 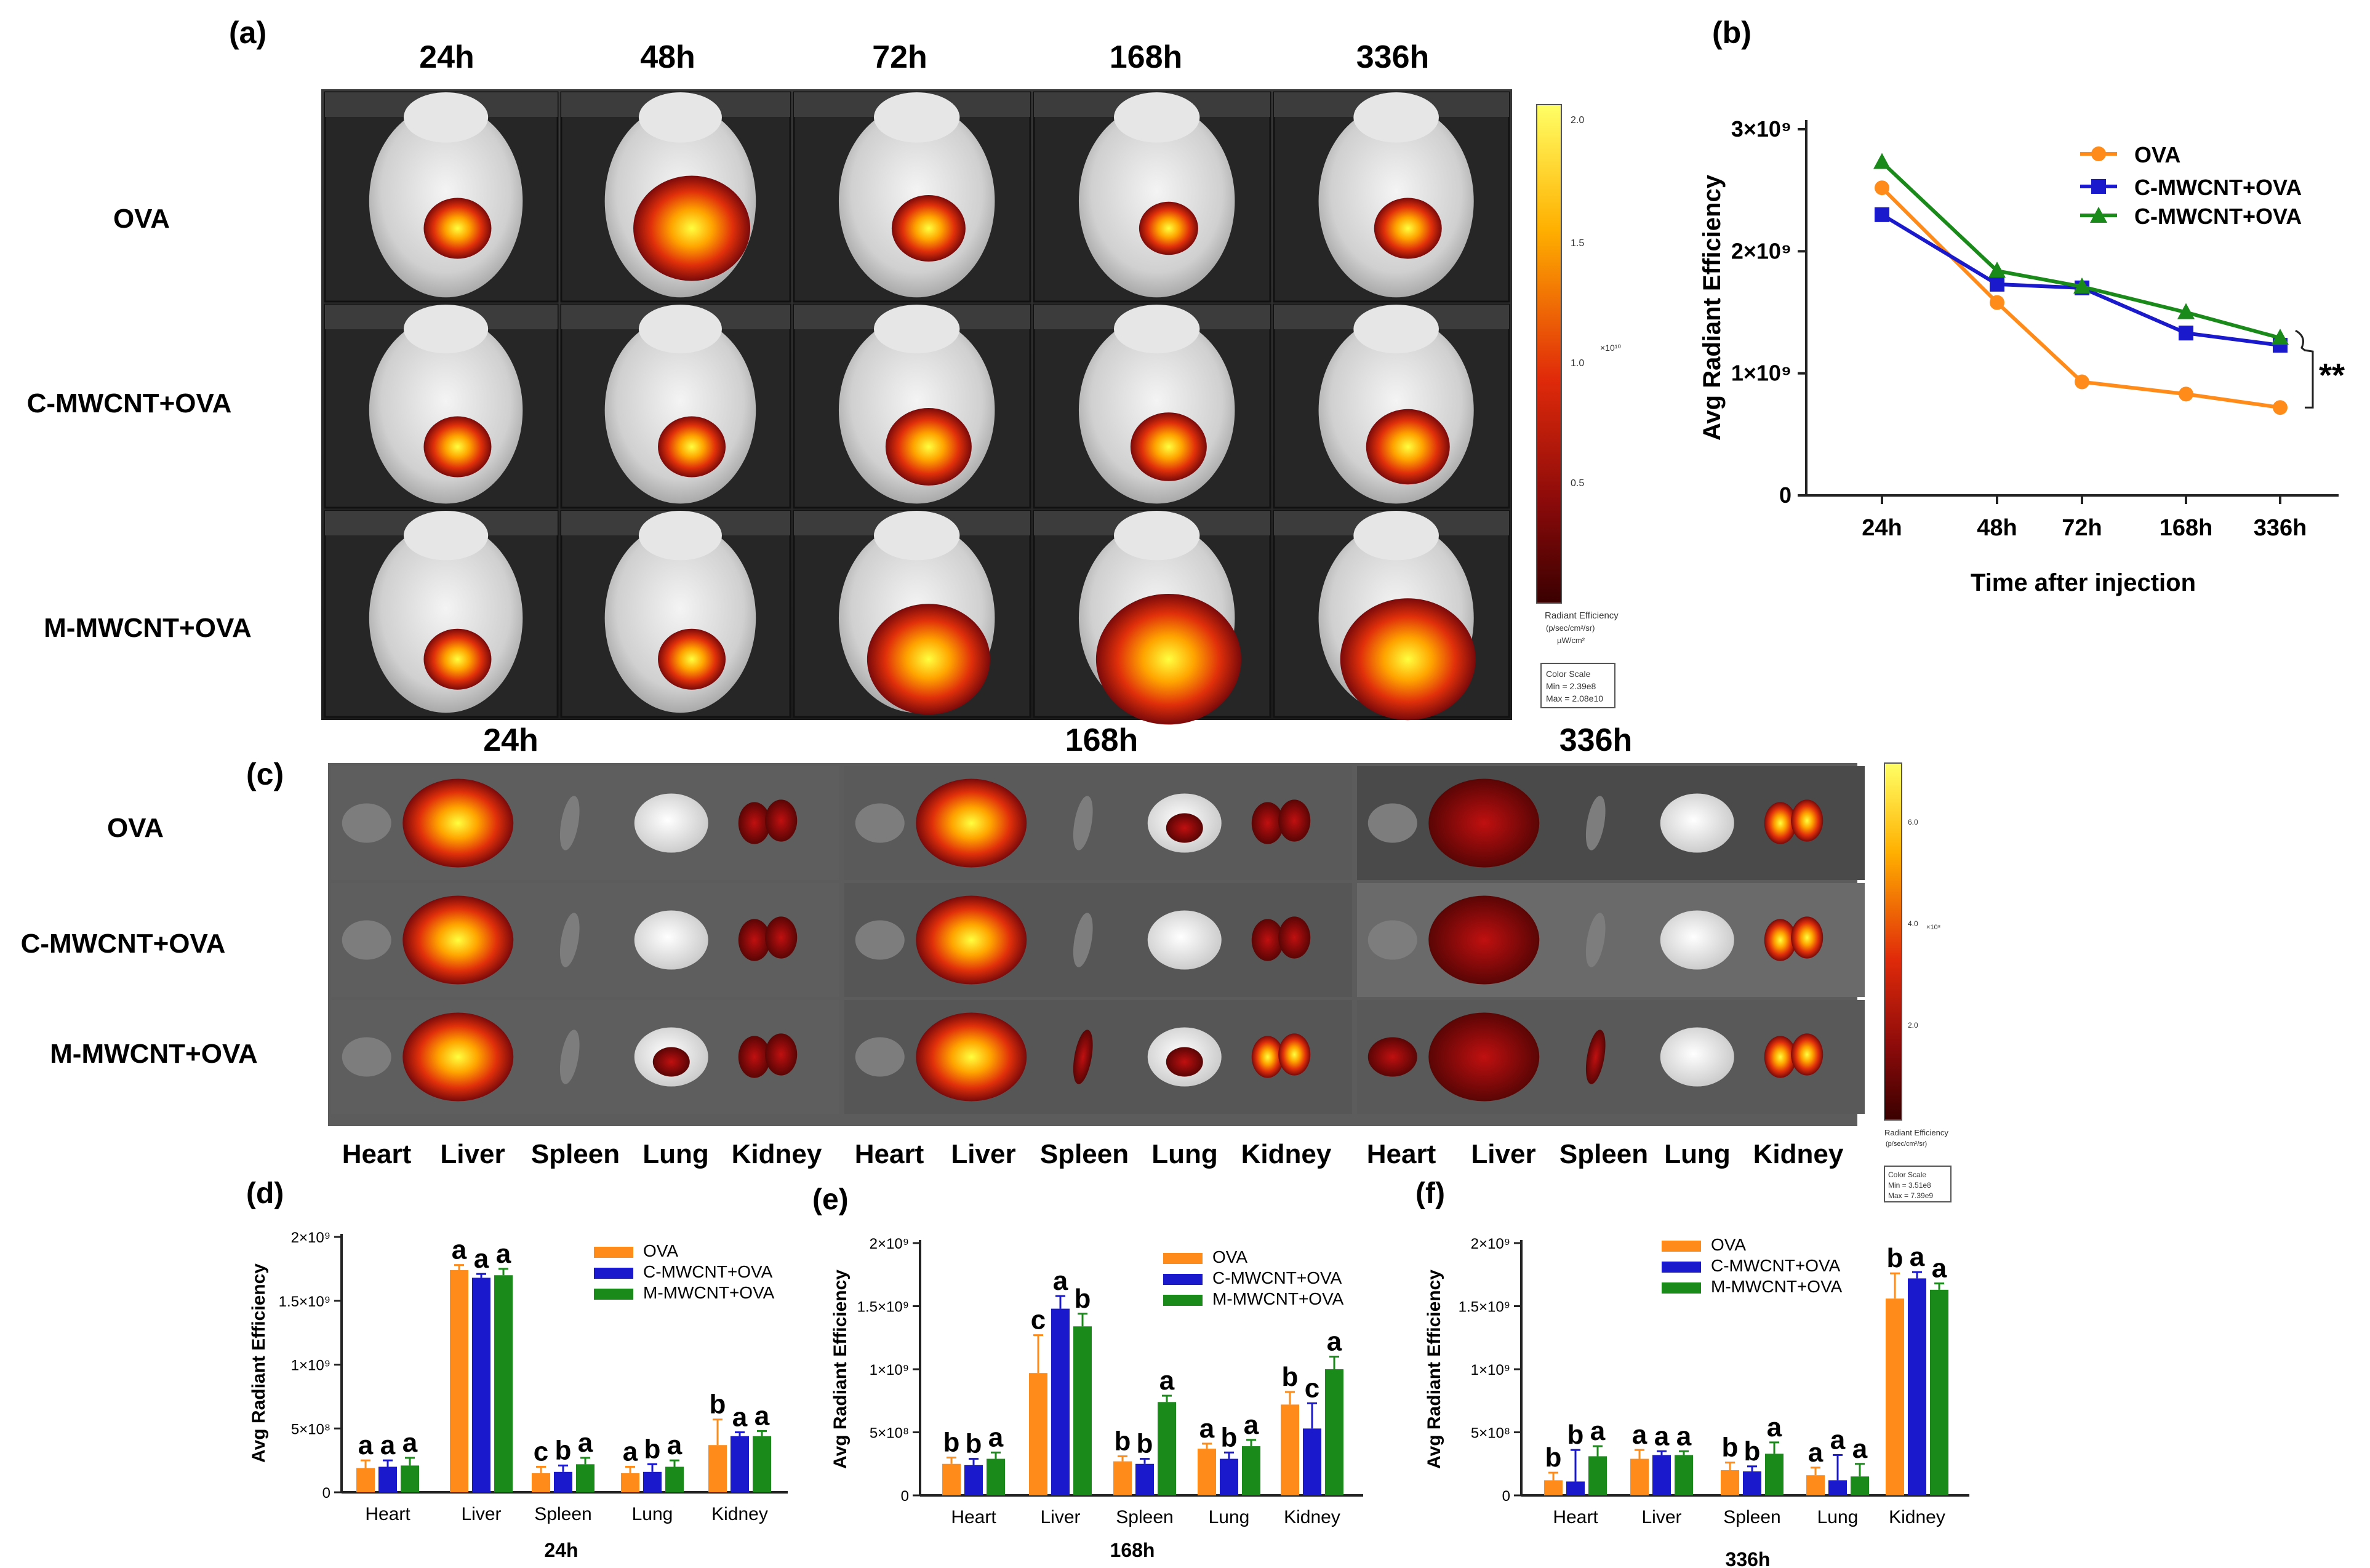 What do you see at coordinates (1549, 354) in the screenshot?
I see `color-scale-bar` at bounding box center [1549, 354].